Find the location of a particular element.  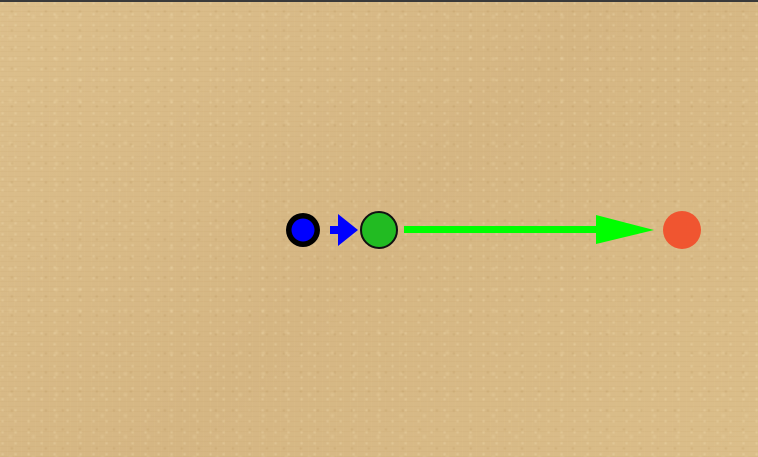

target-icon is located at coordinates (682, 230).